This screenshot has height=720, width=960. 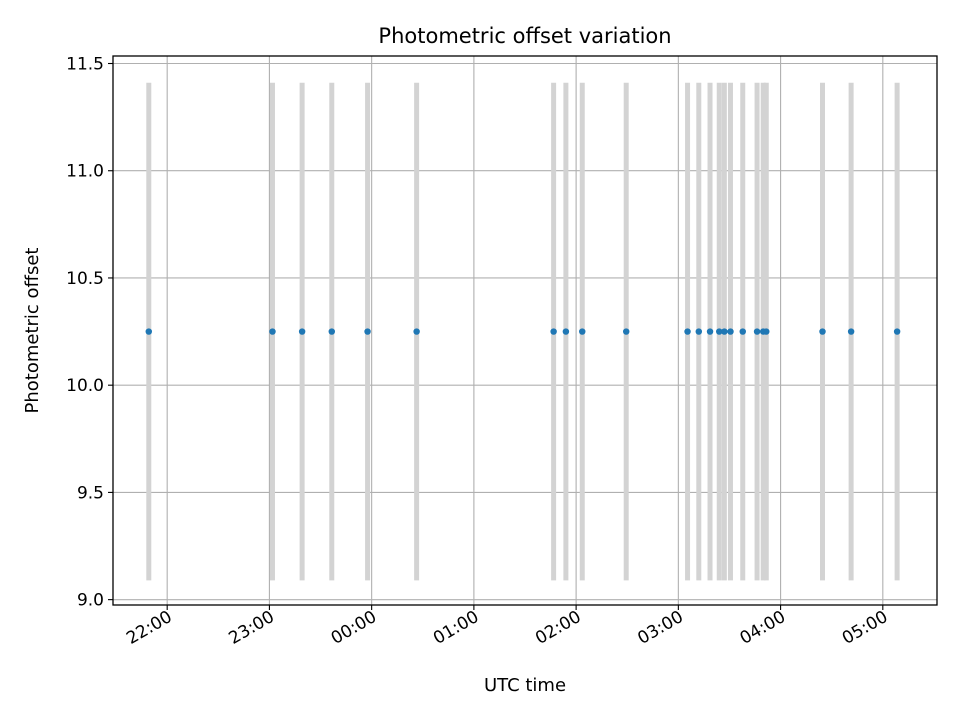 What do you see at coordinates (763, 628) in the screenshot?
I see `x-tick-label: 04:00` at bounding box center [763, 628].